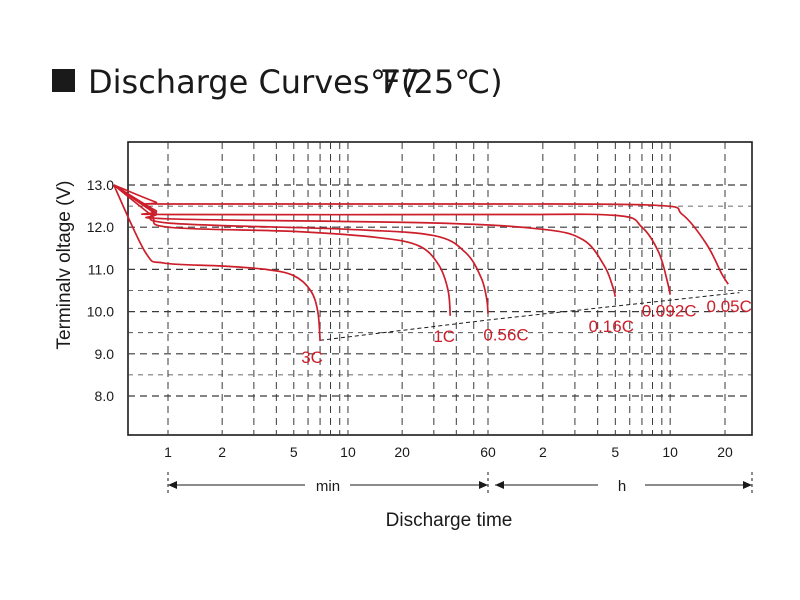 The width and height of the screenshot is (800, 600). I want to click on y-tick-labels: 13.0 12.0 11.0 10.0 9.0 8.0, so click(100, 290).